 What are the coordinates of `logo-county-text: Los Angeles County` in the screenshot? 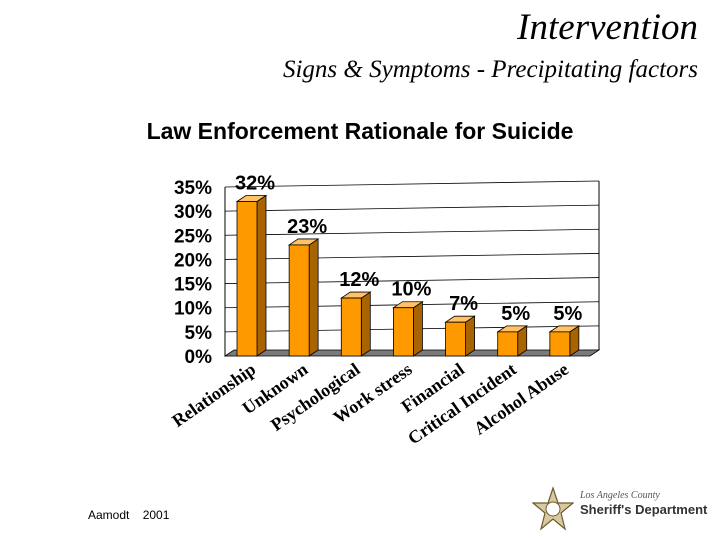 It's located at (620, 495).